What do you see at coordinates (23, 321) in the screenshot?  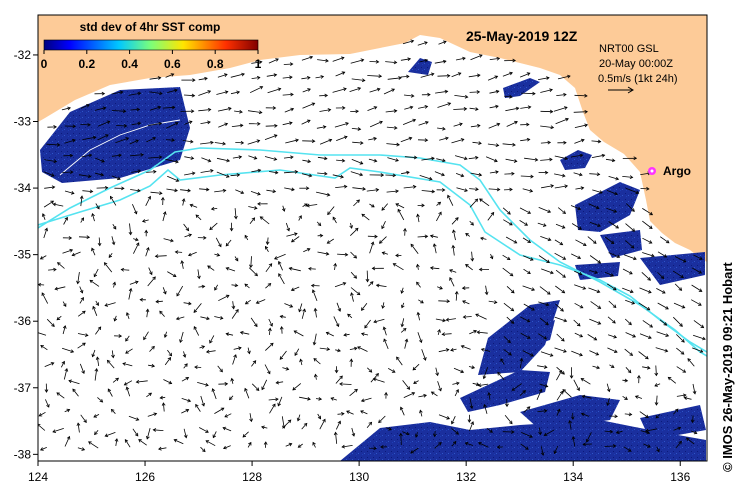 I see `y-tick-label: -36` at bounding box center [23, 321].